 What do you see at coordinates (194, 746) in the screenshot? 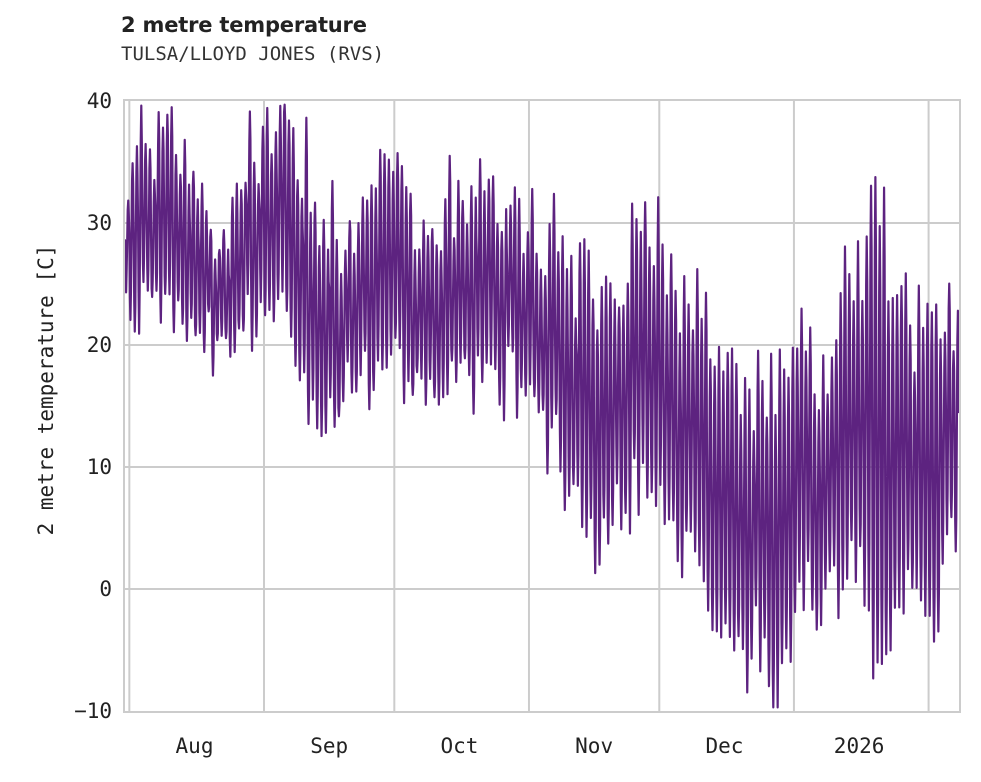
I see `x-axis-tick: Aug` at bounding box center [194, 746].